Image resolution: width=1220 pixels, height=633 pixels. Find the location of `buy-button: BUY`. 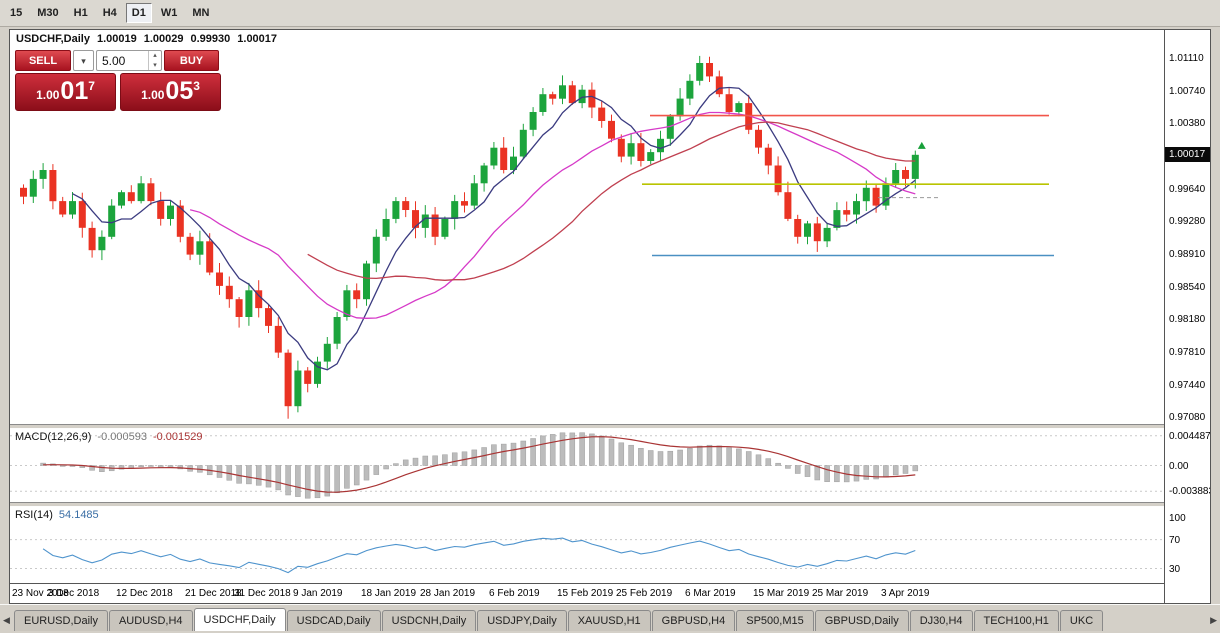

buy-button: BUY is located at coordinates (191, 60).